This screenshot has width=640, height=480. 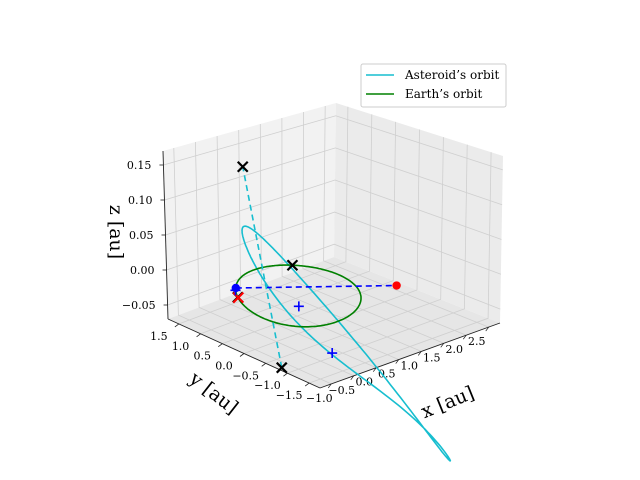 What do you see at coordinates (181, 346) in the screenshot?
I see `y-tick-label: 1.0` at bounding box center [181, 346].